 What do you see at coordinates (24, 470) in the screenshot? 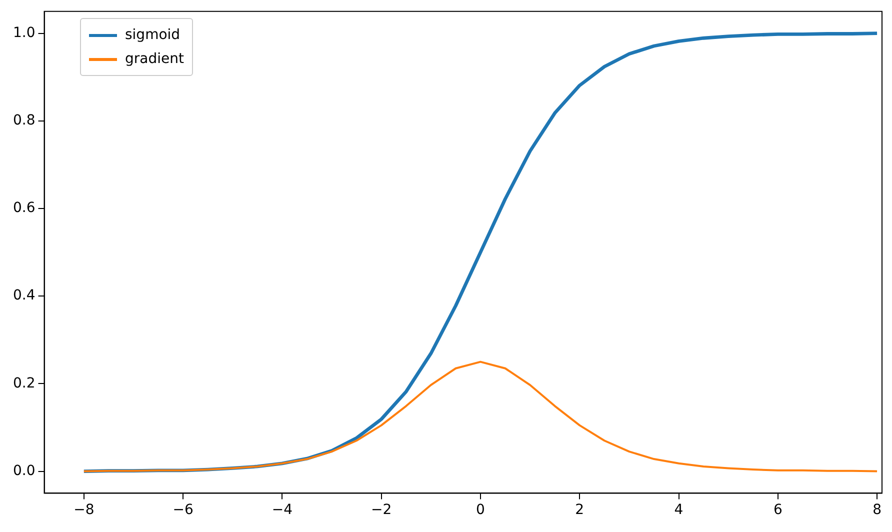
I see `y-tick-label: 0.0` at bounding box center [24, 470].